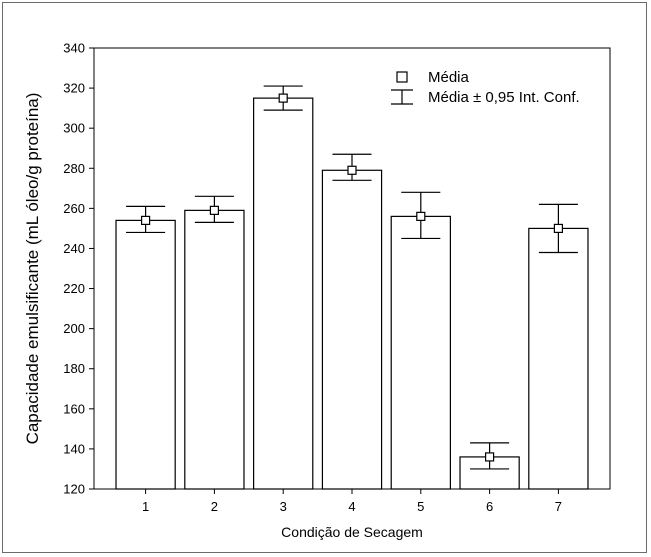 The image size is (651, 557). Describe the element at coordinates (145, 506) in the screenshot. I see `x-tick-label: 1` at that location.